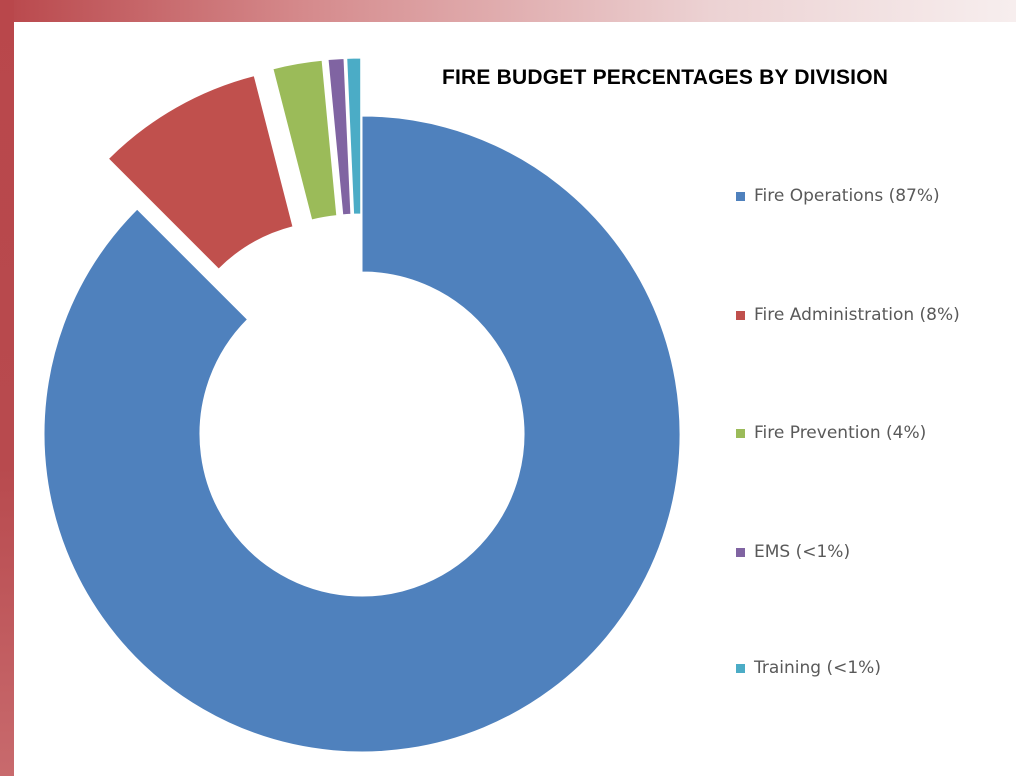 The height and width of the screenshot is (776, 1016). What do you see at coordinates (665, 77) in the screenshot?
I see `chart-title: FIRE BUDGET PERCENTAGES BY DIVISION` at bounding box center [665, 77].